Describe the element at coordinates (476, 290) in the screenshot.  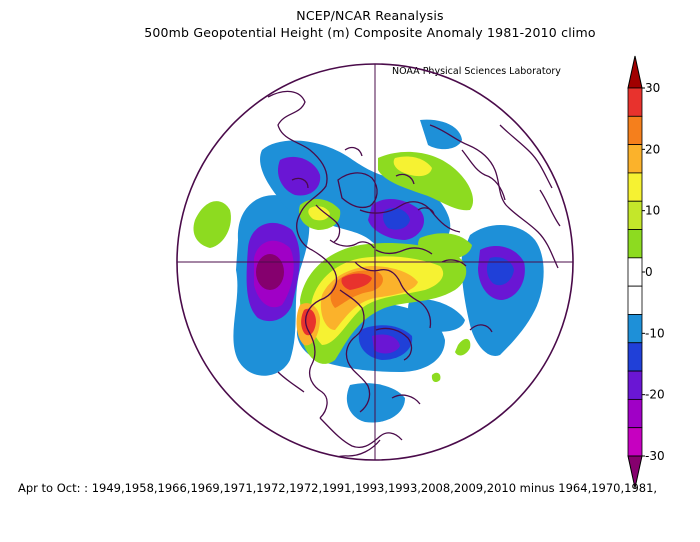
I see `negative-anomaly-eurasia` at that location.